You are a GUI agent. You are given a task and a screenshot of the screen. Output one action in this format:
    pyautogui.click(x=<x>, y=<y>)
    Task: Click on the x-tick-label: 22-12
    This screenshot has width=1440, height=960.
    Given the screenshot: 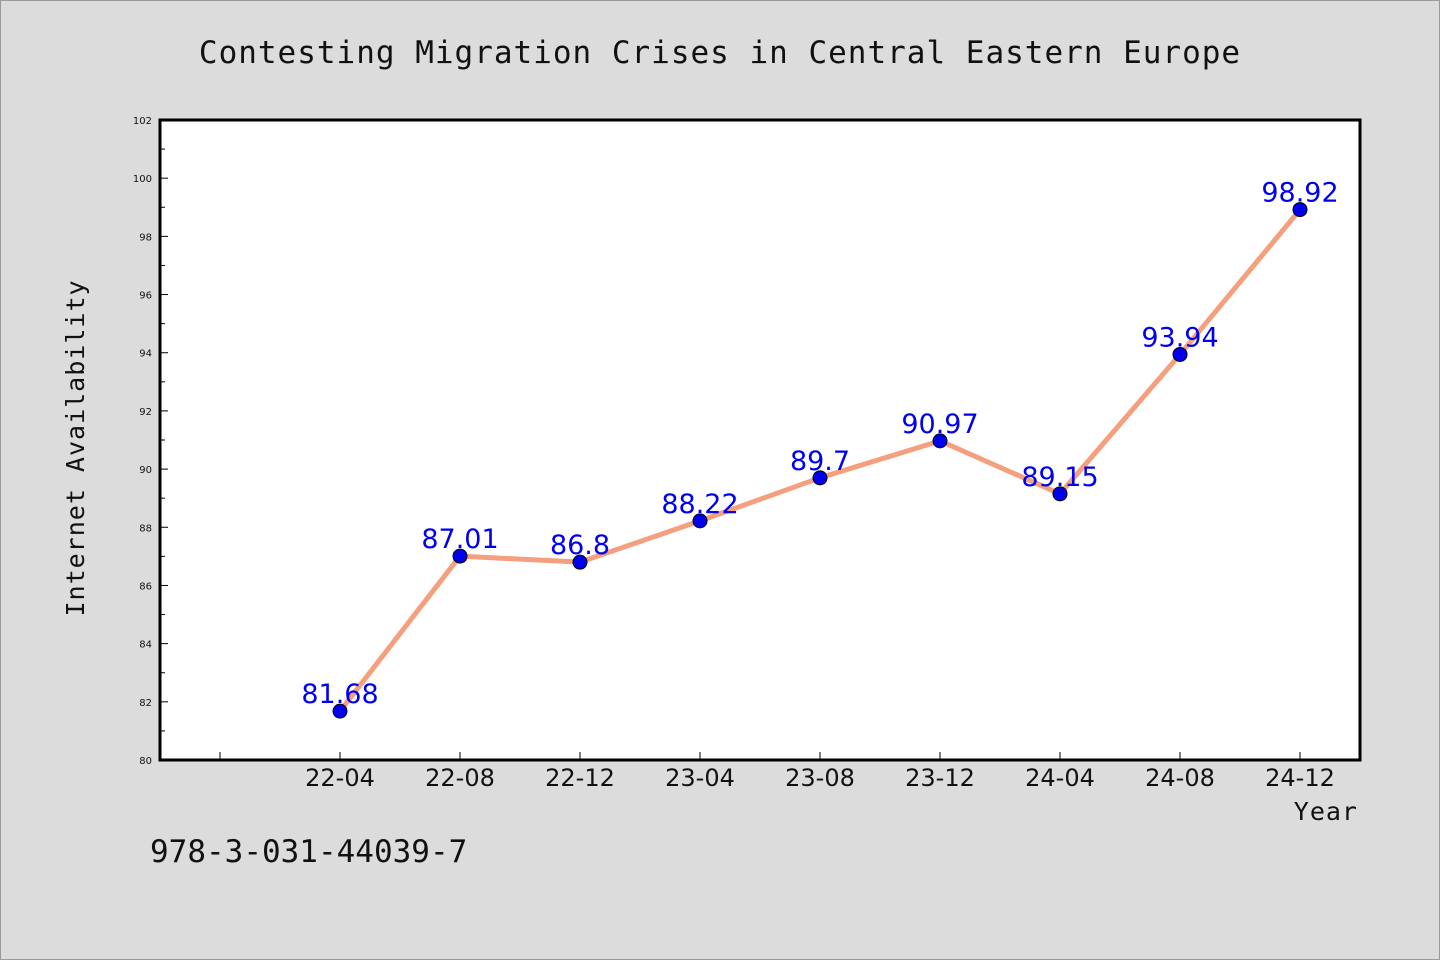 What is the action you would take?
    pyautogui.click(x=580, y=778)
    